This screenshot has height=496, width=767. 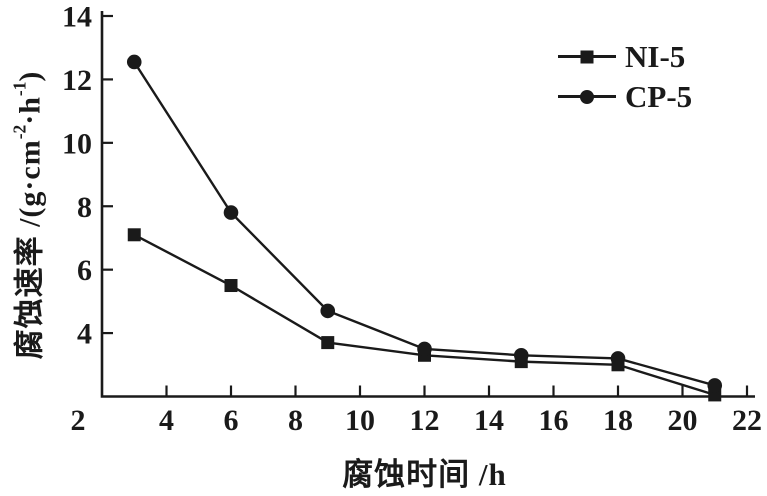 What do you see at coordinates (683, 420) in the screenshot?
I see `x-tick-label: 20` at bounding box center [683, 420].